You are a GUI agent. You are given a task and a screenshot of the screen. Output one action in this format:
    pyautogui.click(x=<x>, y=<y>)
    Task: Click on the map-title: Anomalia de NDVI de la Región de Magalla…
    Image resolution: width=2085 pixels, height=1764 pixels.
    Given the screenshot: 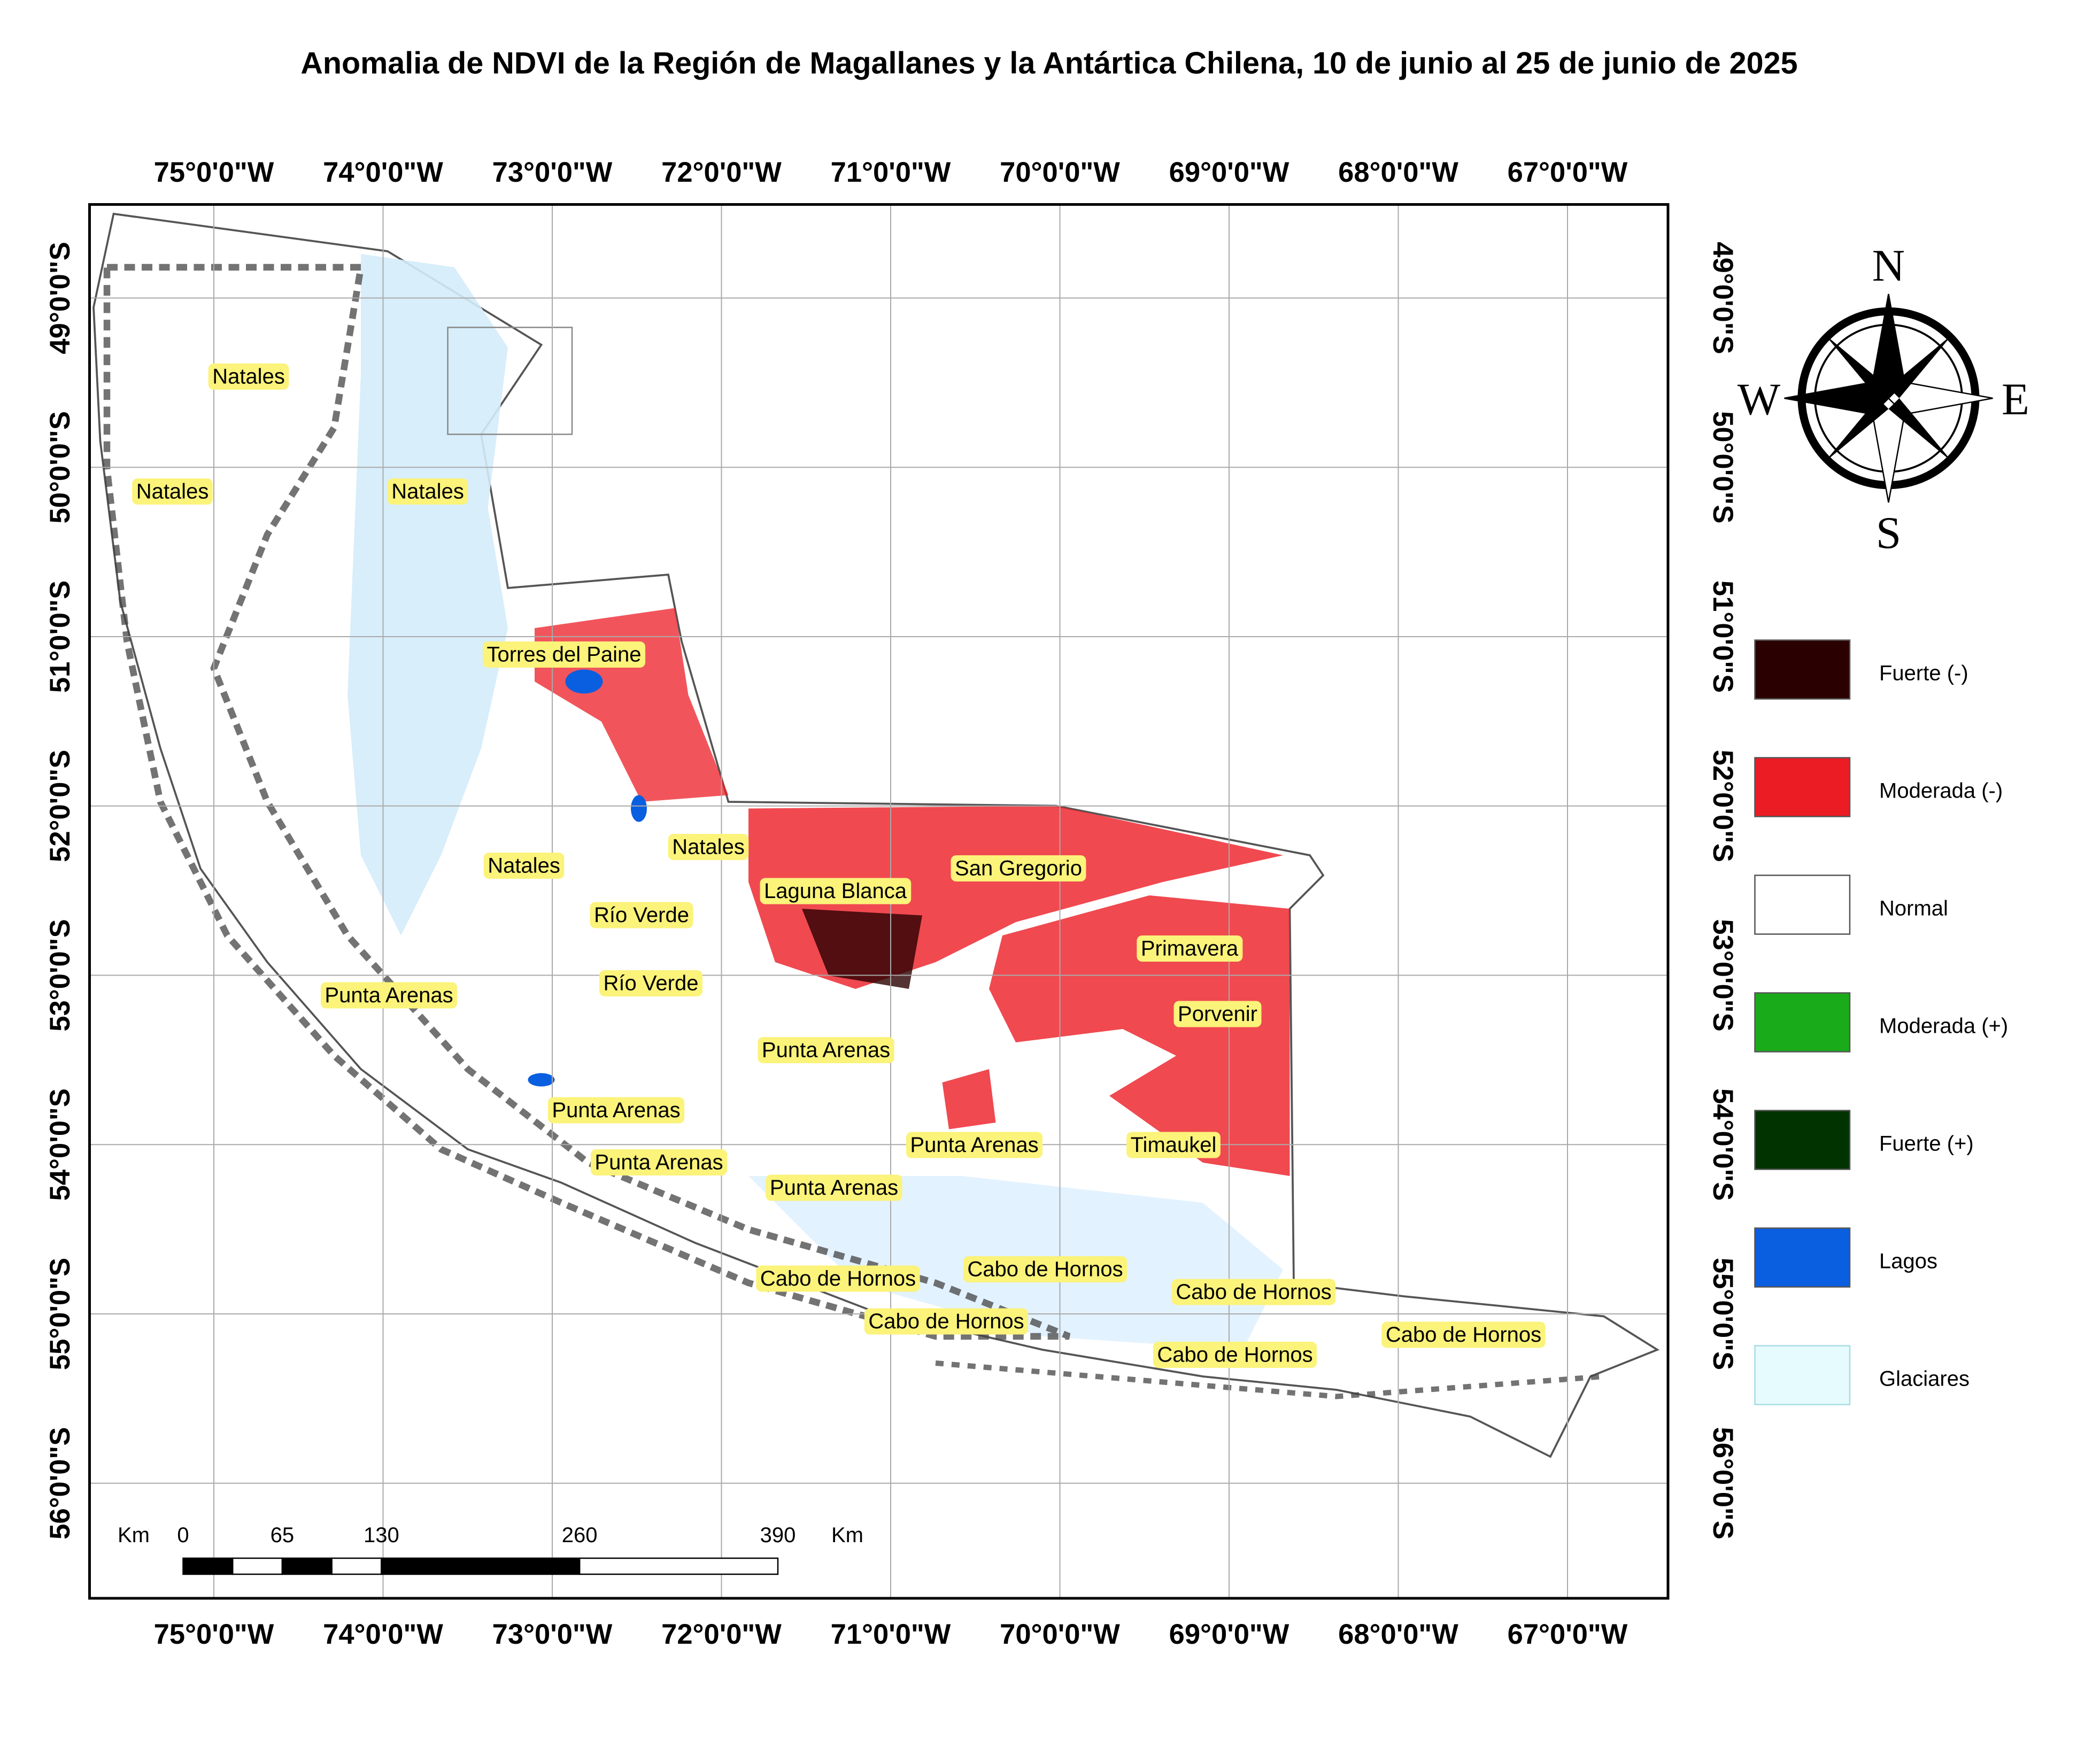 What is the action you would take?
    pyautogui.click(x=1048, y=64)
    